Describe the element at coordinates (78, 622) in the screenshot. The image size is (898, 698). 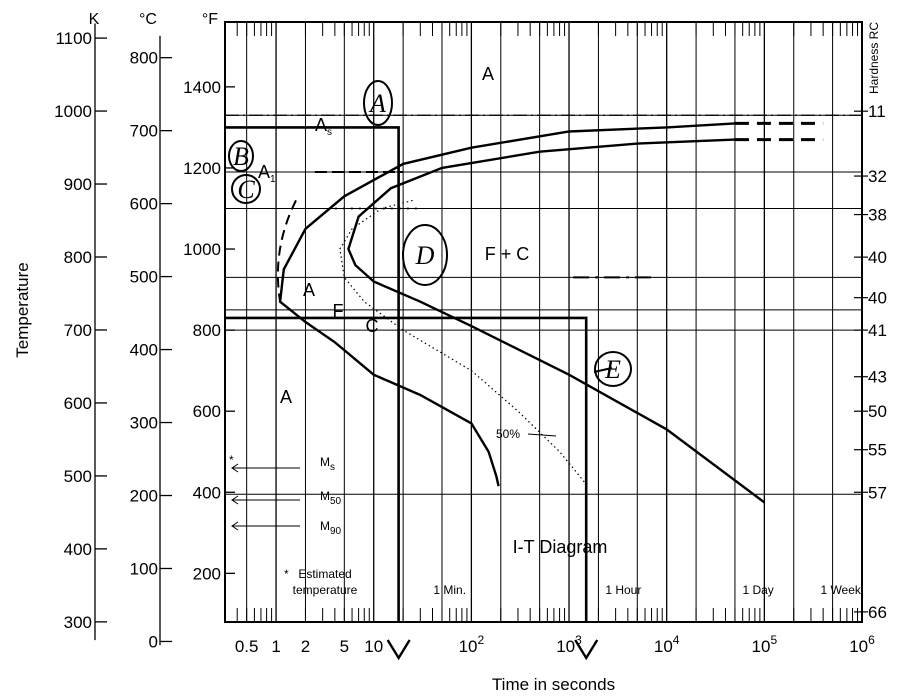
I see `kelvin-tick-label: 300` at that location.